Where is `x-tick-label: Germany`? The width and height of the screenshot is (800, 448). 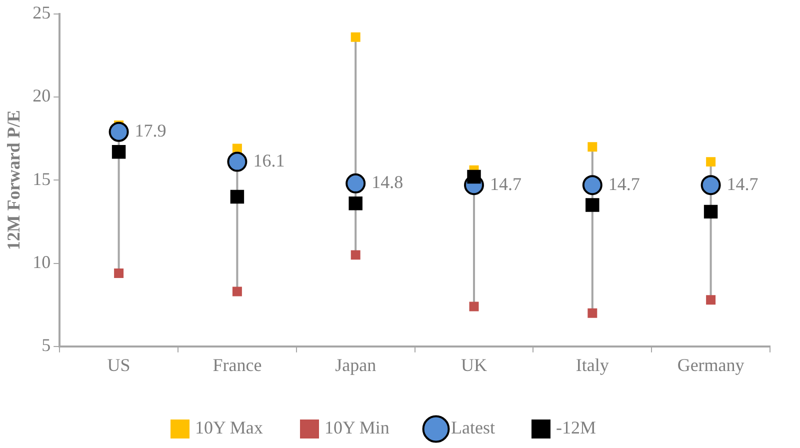
x-tick-label: Germany is located at coordinates (710, 364).